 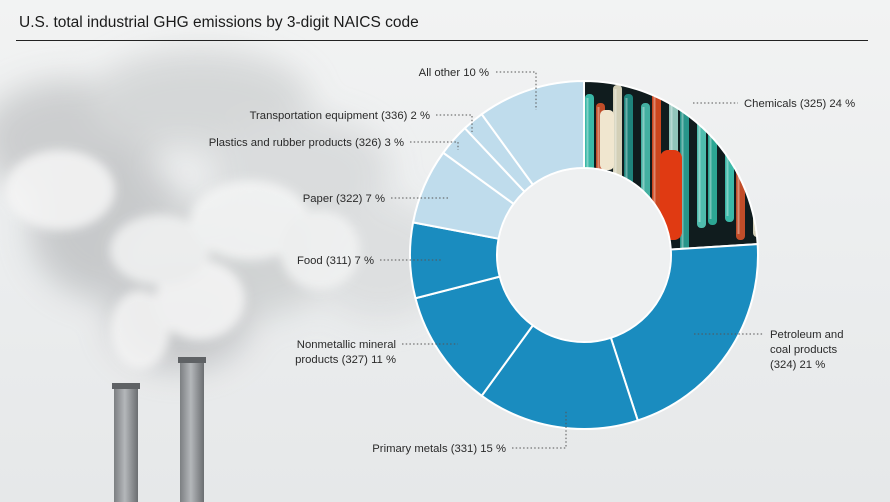 What do you see at coordinates (799, 104) in the screenshot?
I see `slice-label: Chemicals (325) 24 %` at bounding box center [799, 104].